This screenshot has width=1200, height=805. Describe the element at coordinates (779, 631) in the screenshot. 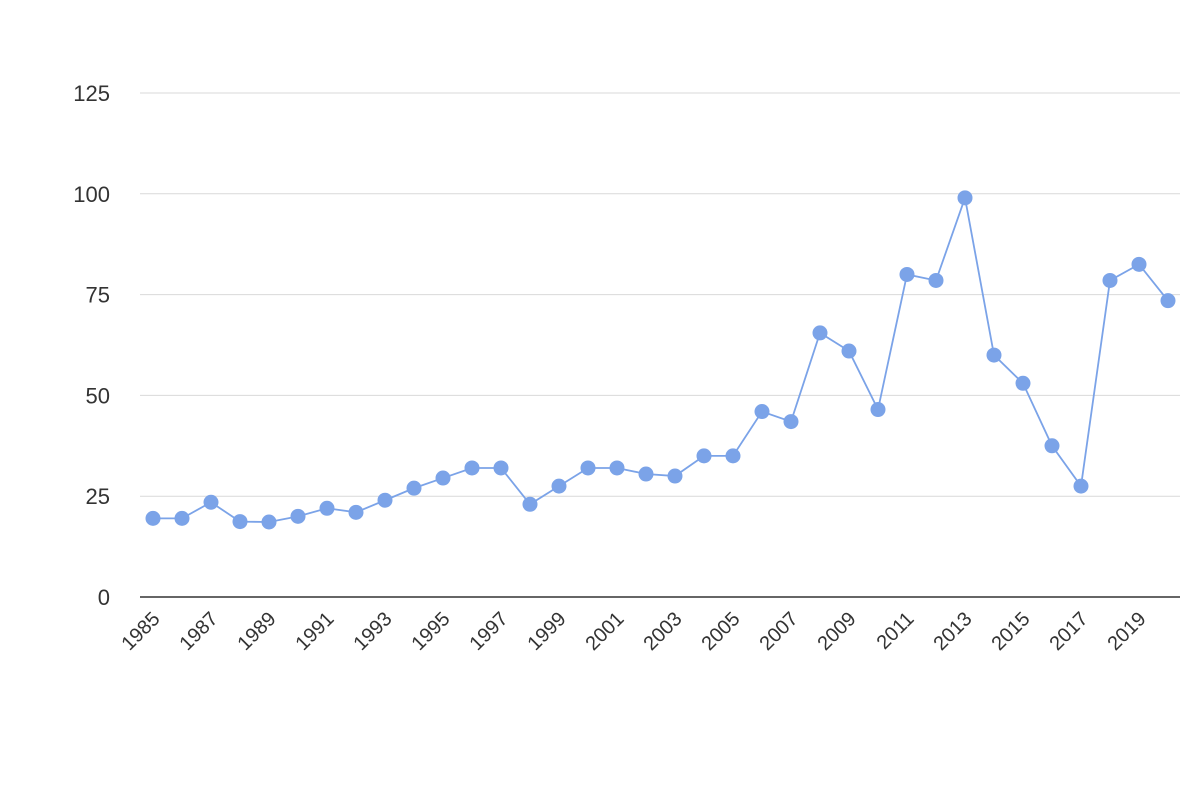

I see `x-tick-label: 2007` at that location.